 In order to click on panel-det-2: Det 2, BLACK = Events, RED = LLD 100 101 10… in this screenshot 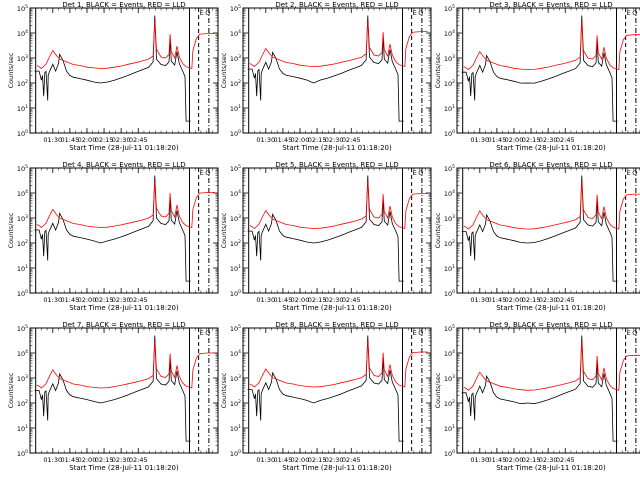, I will do `click(326, 76)`.